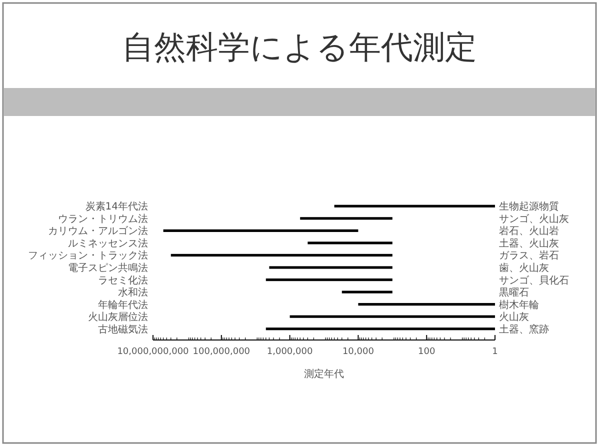  What do you see at coordinates (427, 352) in the screenshot?
I see `x-tick-label: 100` at bounding box center [427, 352].